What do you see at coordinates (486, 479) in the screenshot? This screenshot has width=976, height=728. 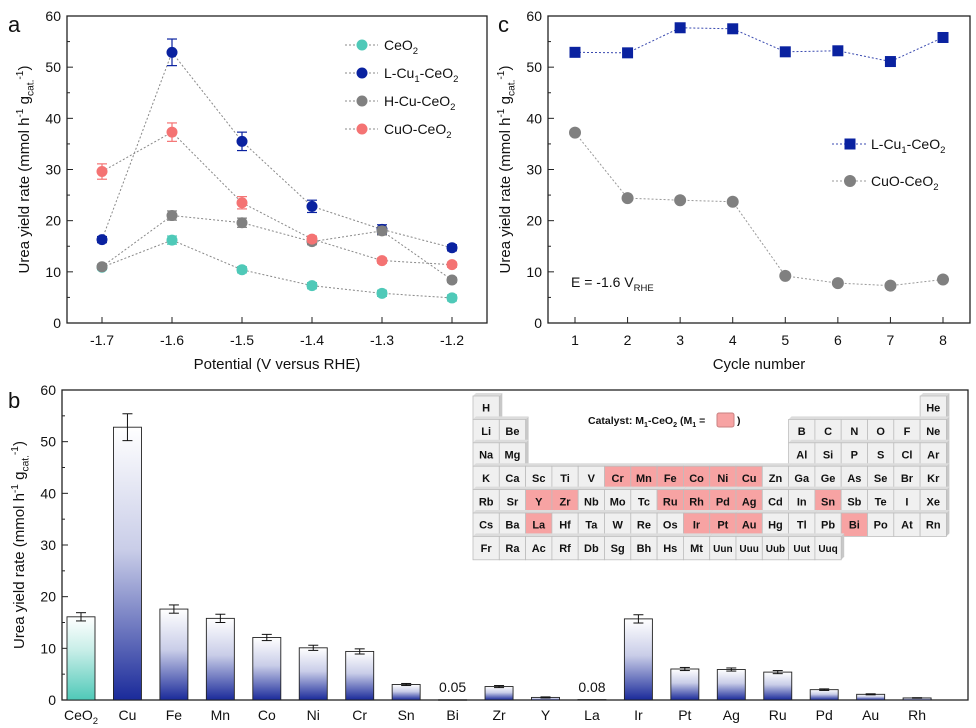 I see `element-symbol: K` at bounding box center [486, 479].